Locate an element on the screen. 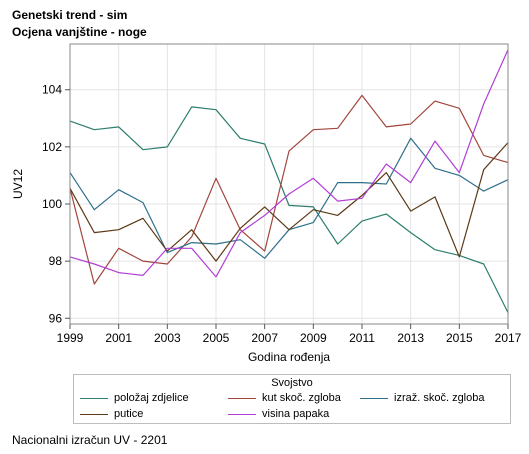  x-tick-label: 2015 is located at coordinates (459, 338).